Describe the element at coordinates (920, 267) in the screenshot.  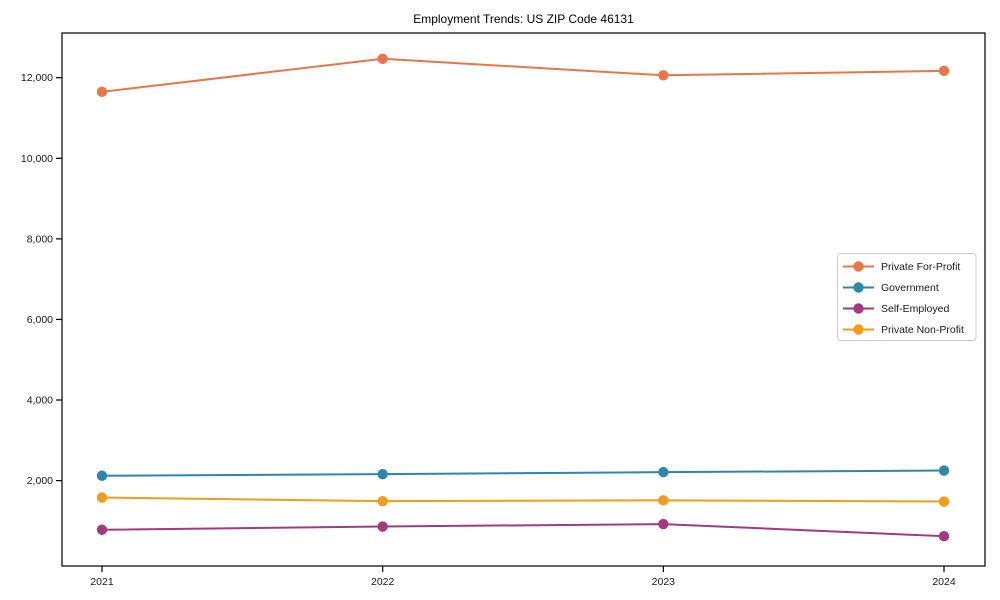
I see `legend-label: Private For-Profit` at that location.